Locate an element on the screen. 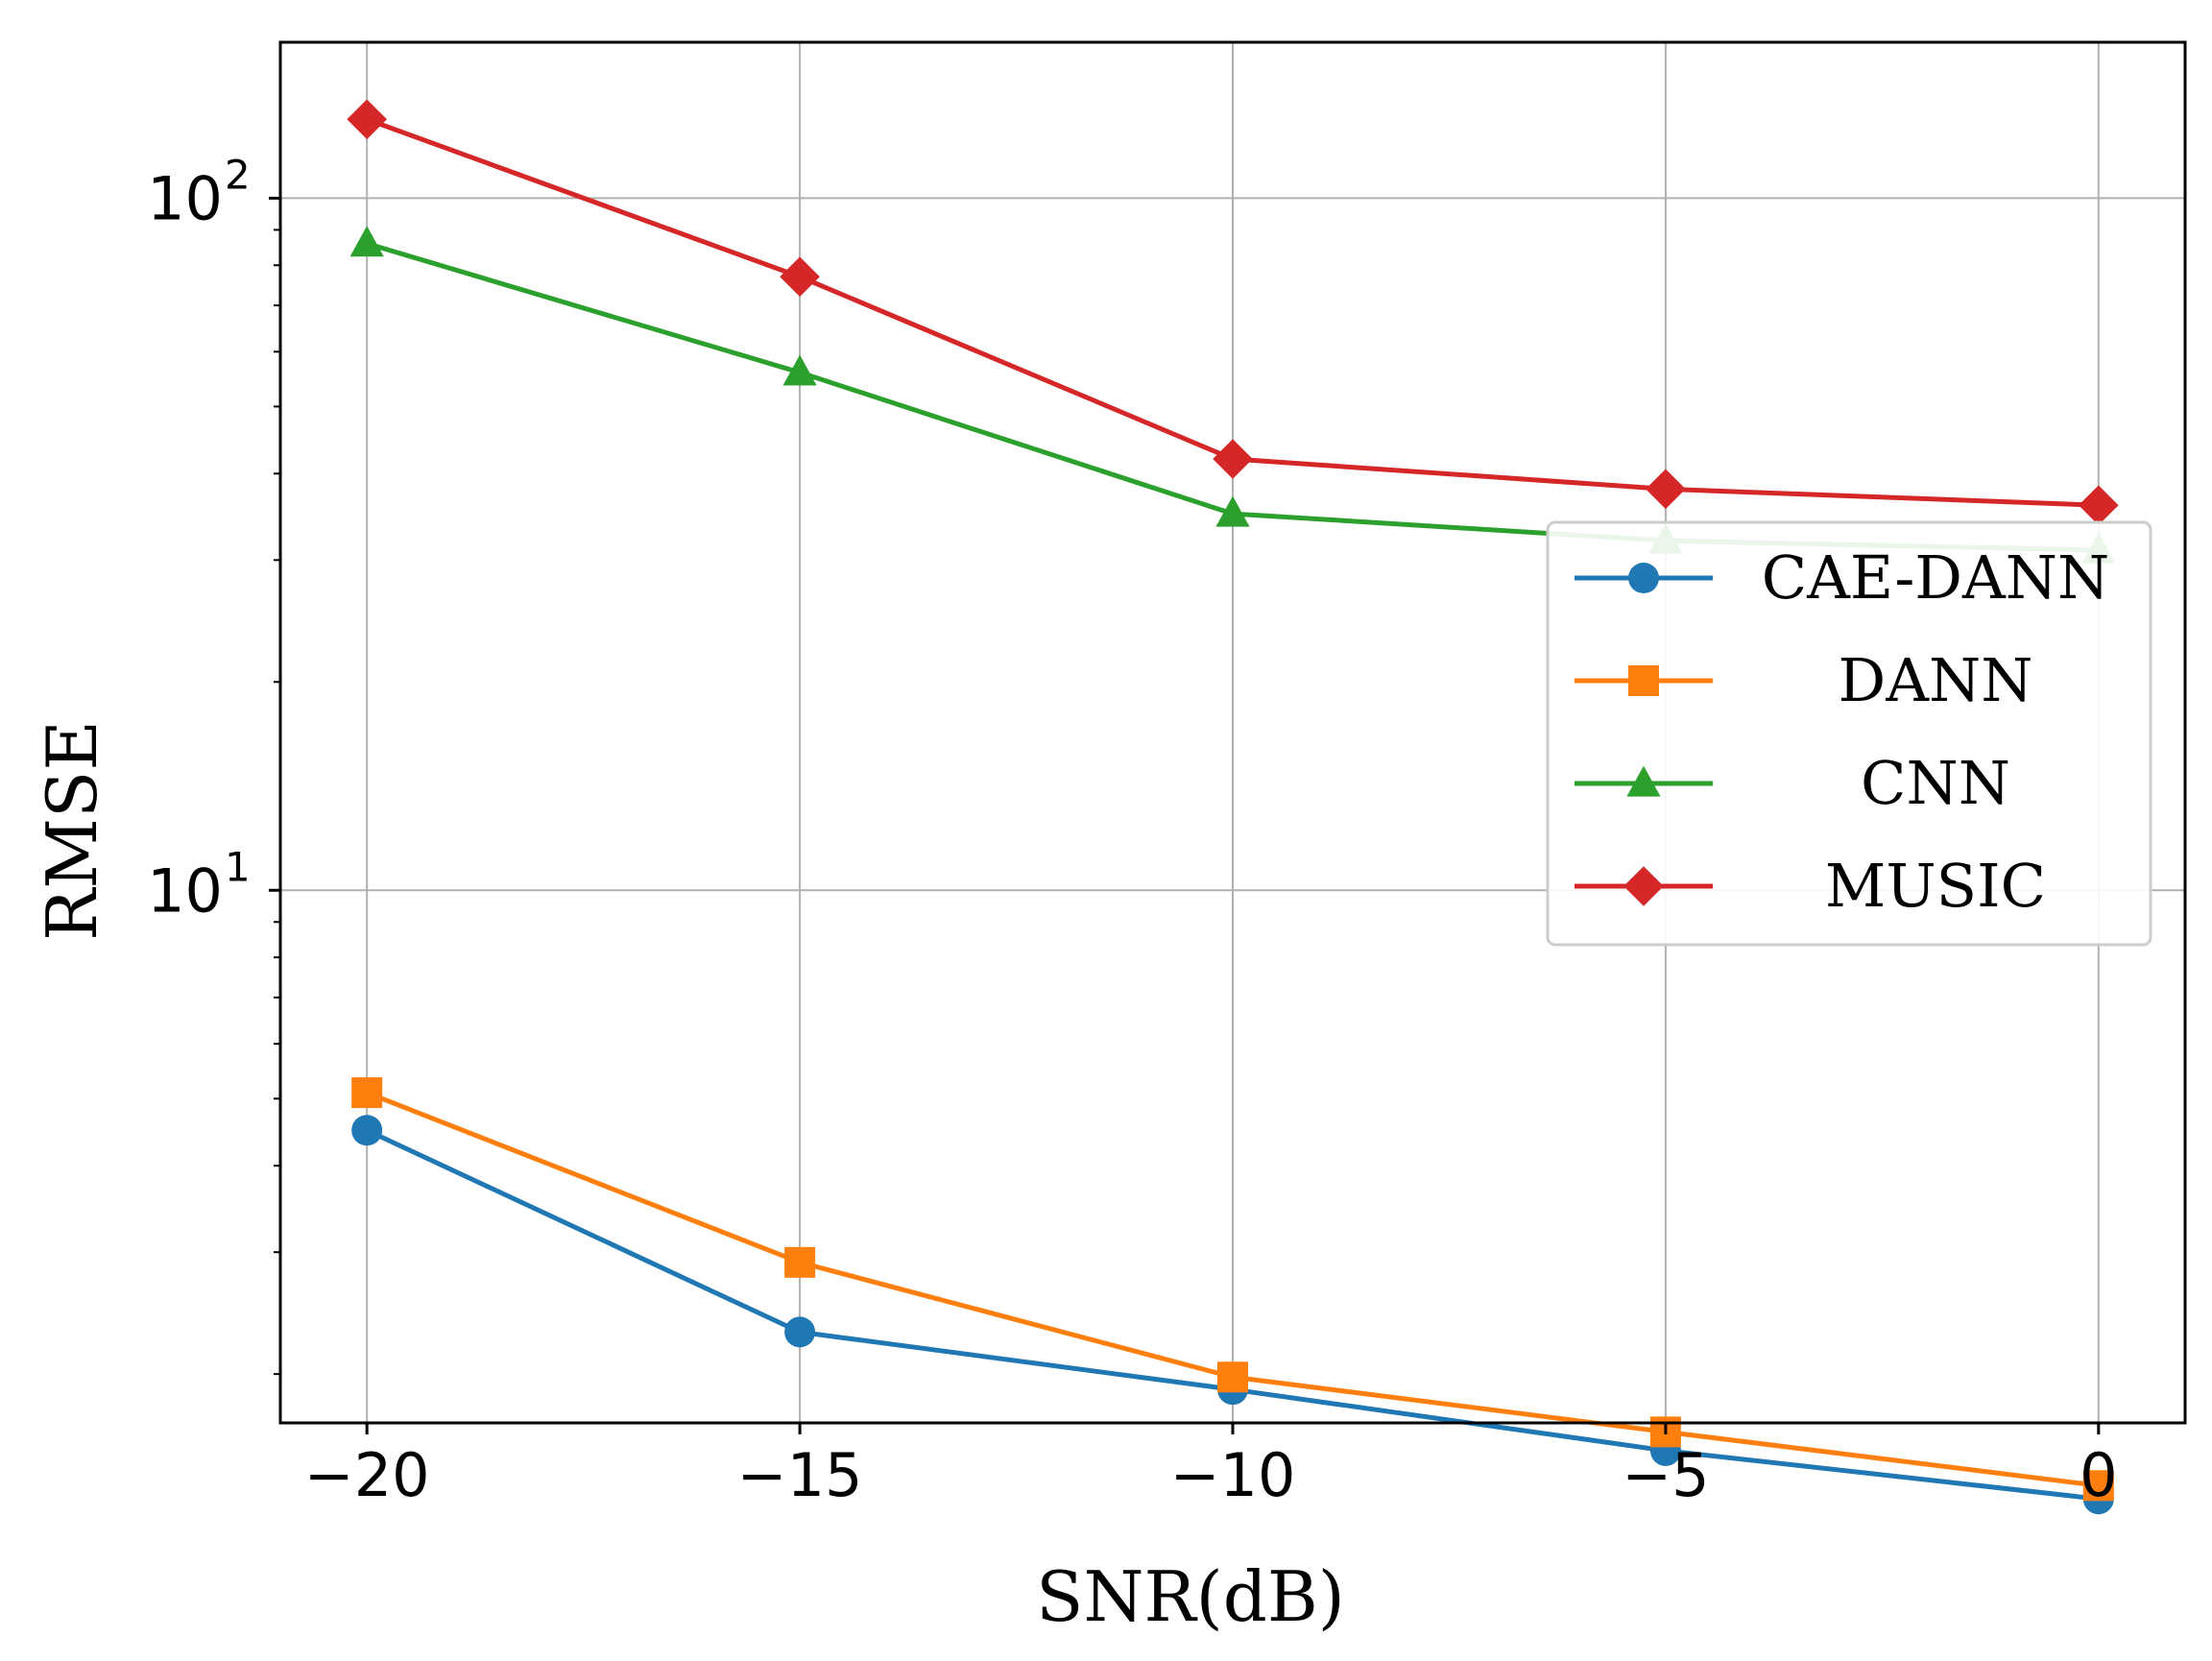 This screenshot has width=2212, height=1661. legend-entry-cnn: CNN is located at coordinates (1792, 783).